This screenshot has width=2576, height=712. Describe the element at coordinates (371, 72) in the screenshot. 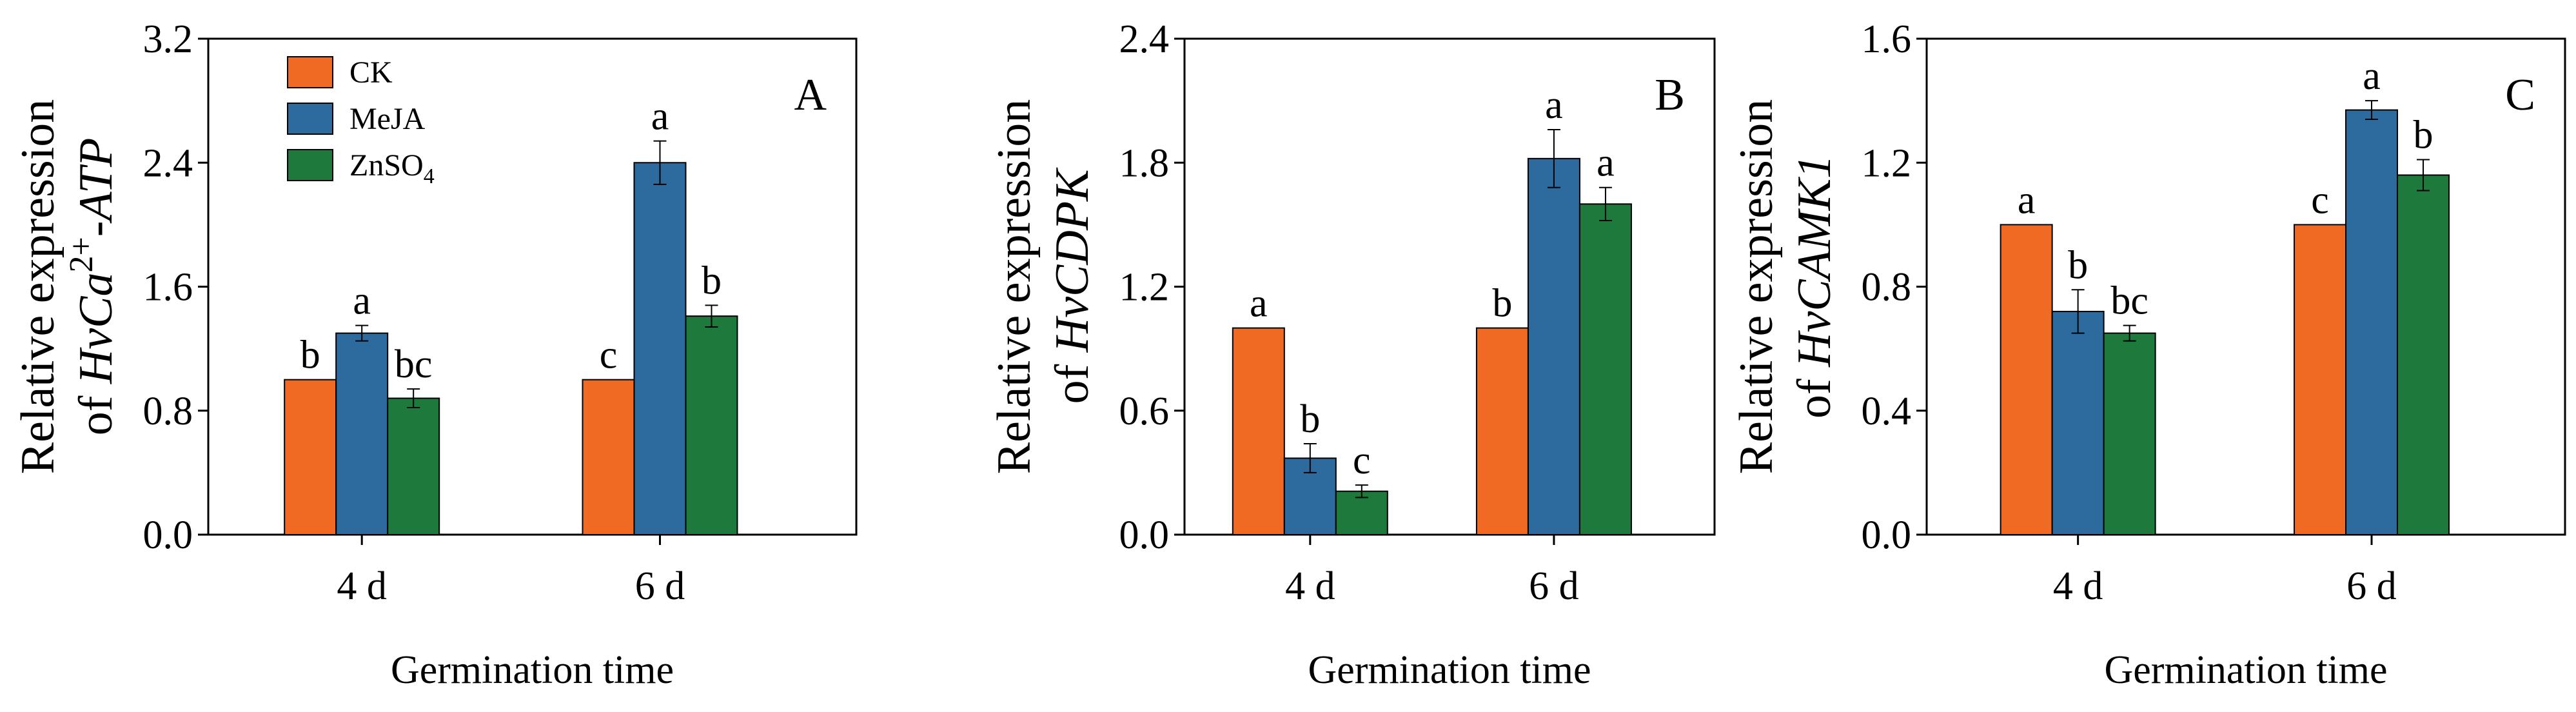

I see `legend-label-ck: CK` at that location.